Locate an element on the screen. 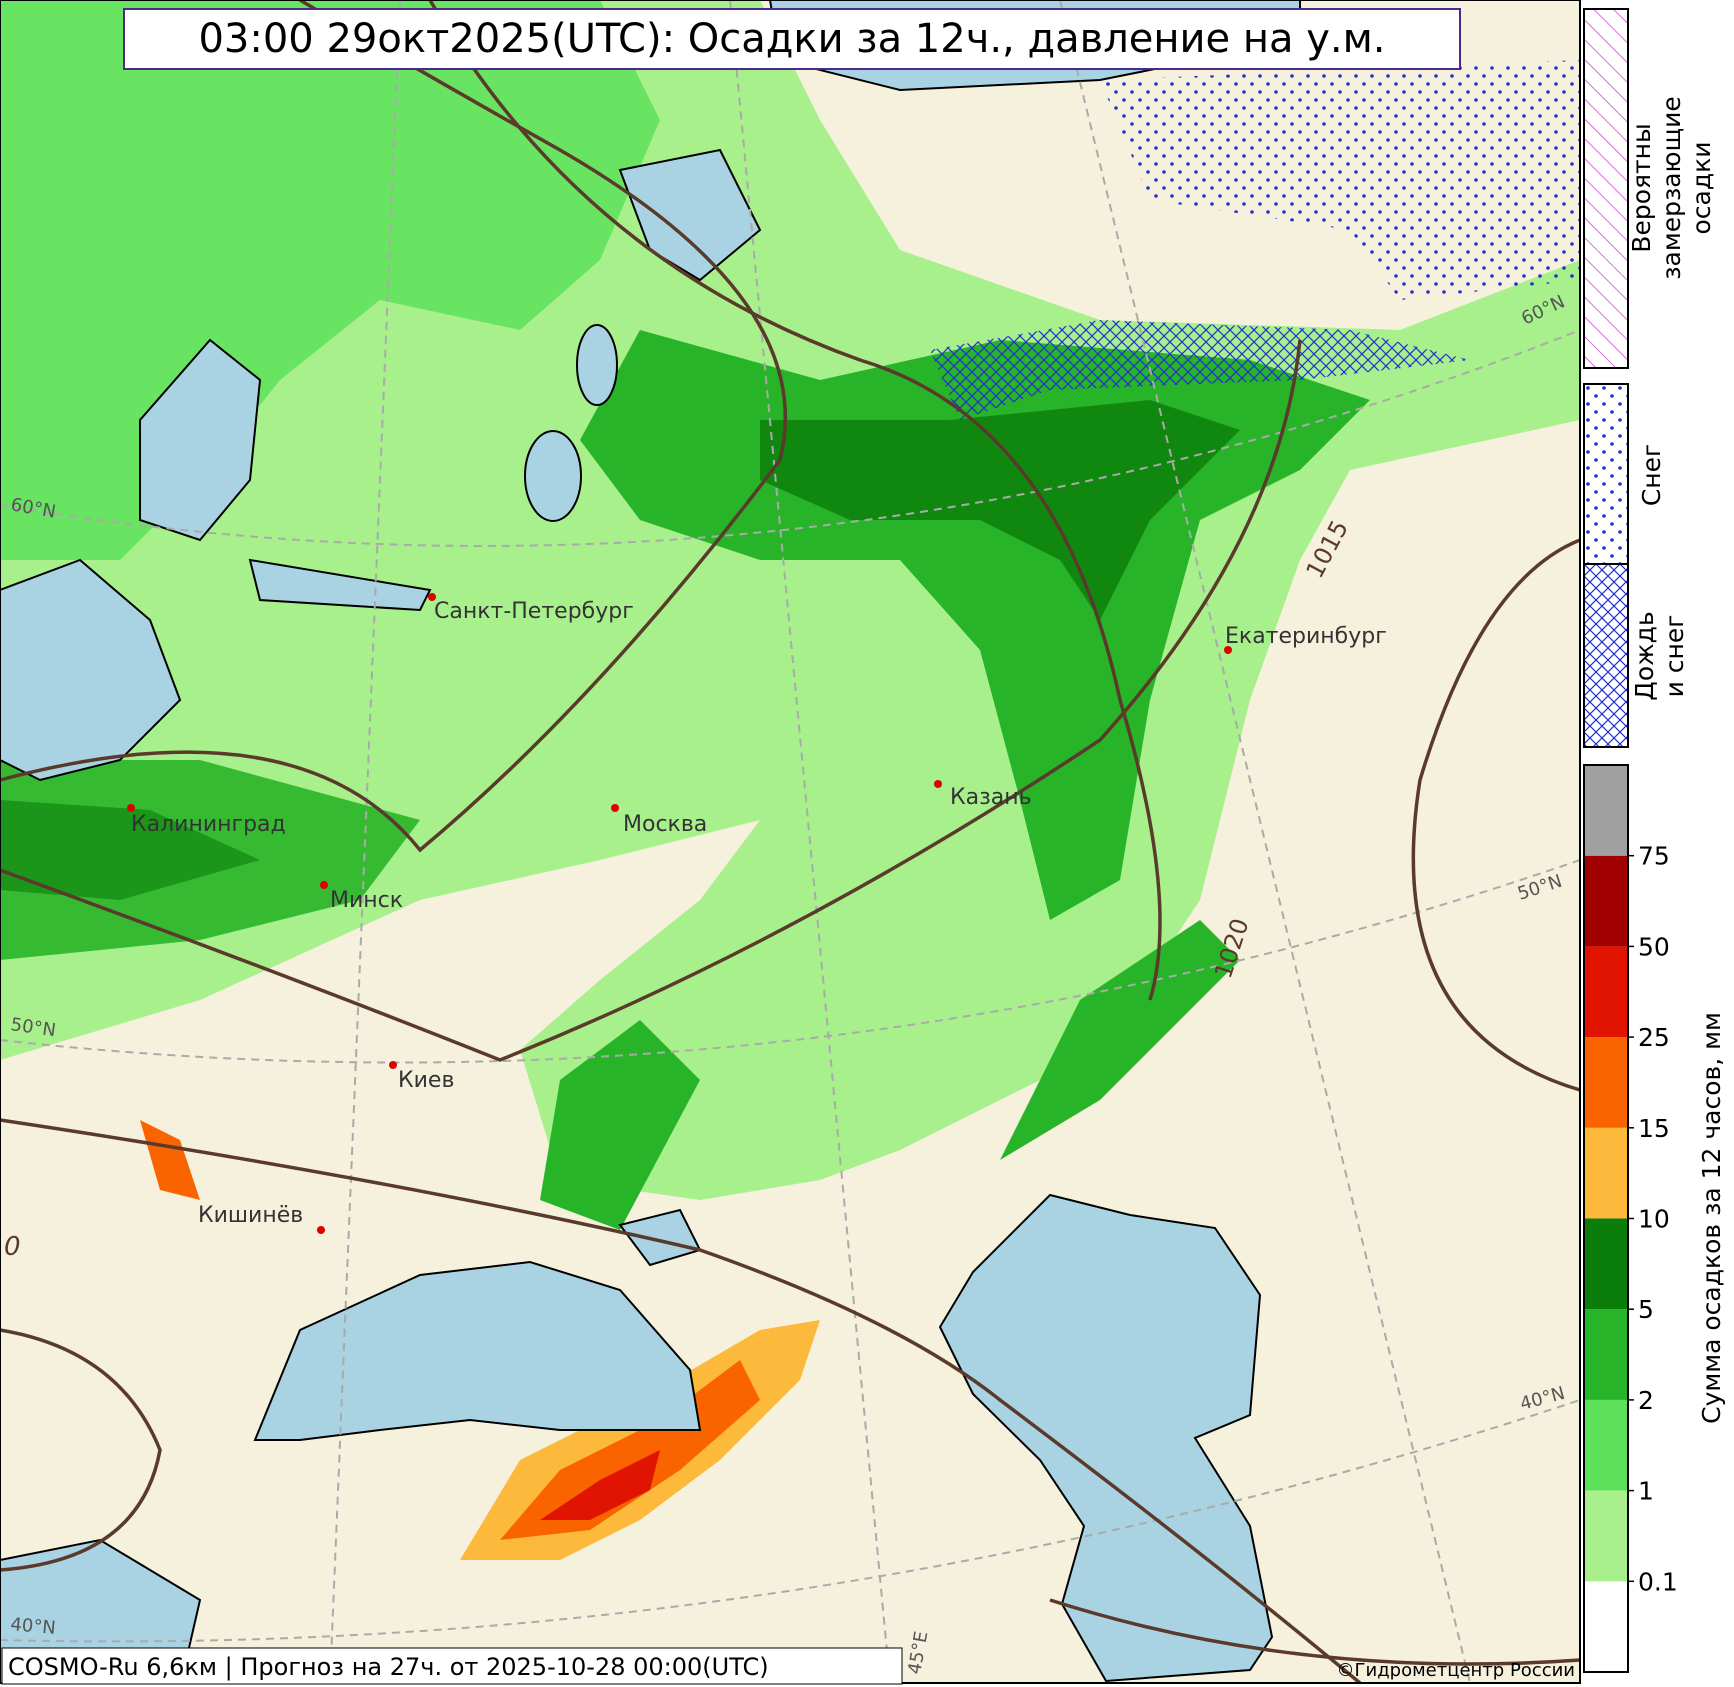  city-label: Казань is located at coordinates (991, 797).